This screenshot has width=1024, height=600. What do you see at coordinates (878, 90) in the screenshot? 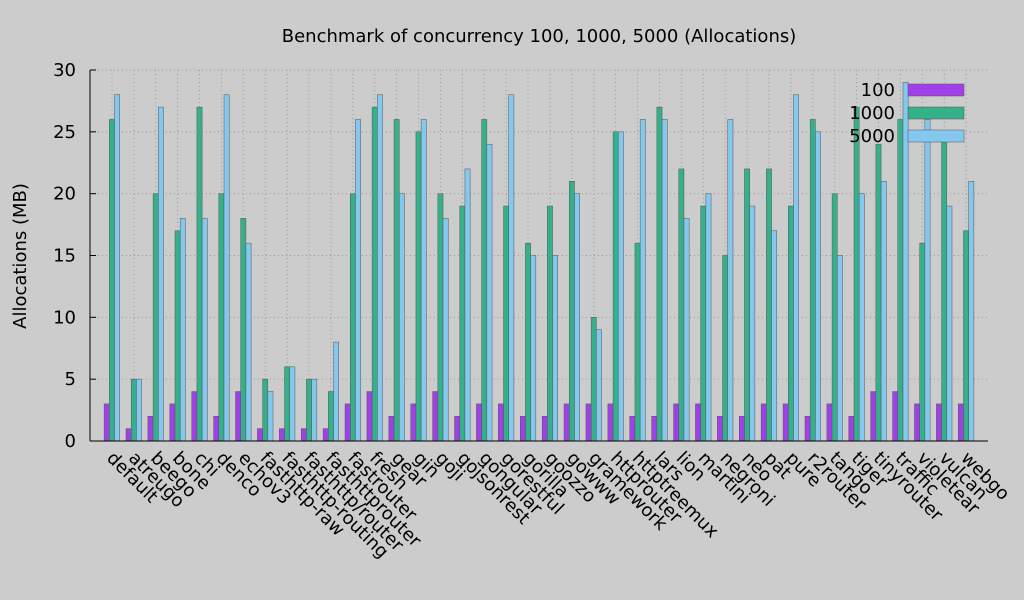
I see `legend-label: 100` at bounding box center [878, 90].